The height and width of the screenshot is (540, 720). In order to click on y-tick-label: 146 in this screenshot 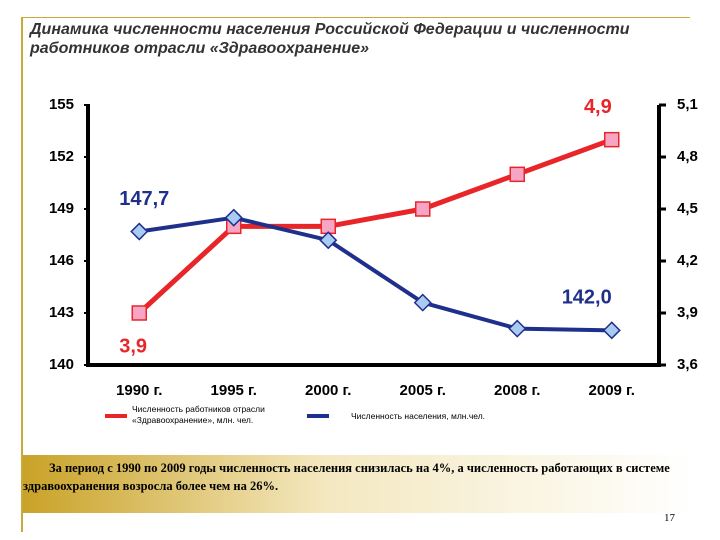, I will do `click(61, 260)`.